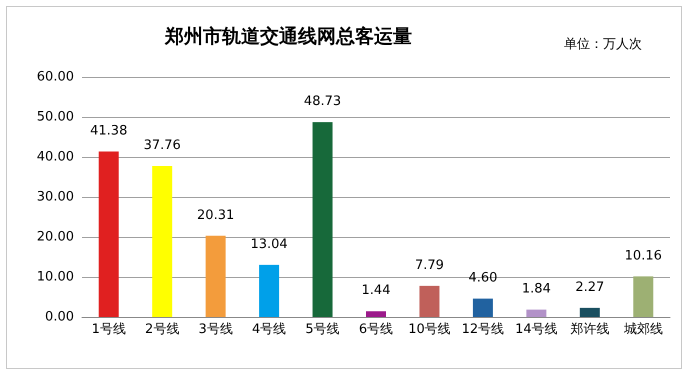  Describe the element at coordinates (429, 329) in the screenshot. I see `x-tick-label: 10号线` at that location.